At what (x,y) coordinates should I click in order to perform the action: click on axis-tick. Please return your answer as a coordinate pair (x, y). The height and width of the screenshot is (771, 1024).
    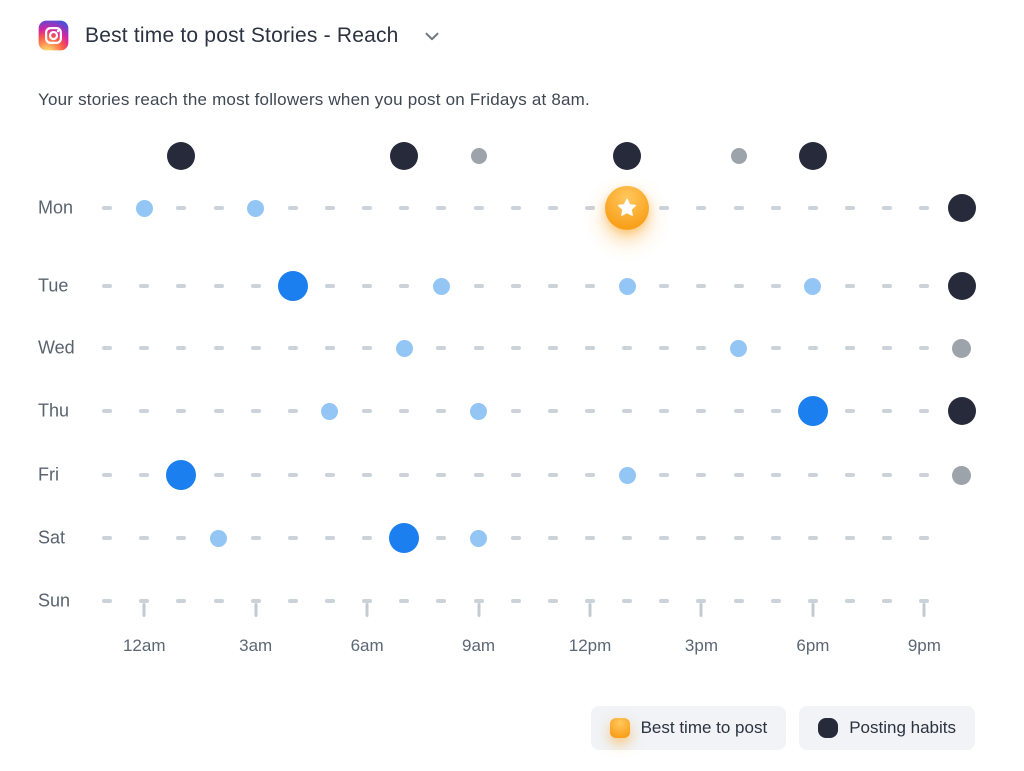
    Looking at the image, I should click on (924, 610).